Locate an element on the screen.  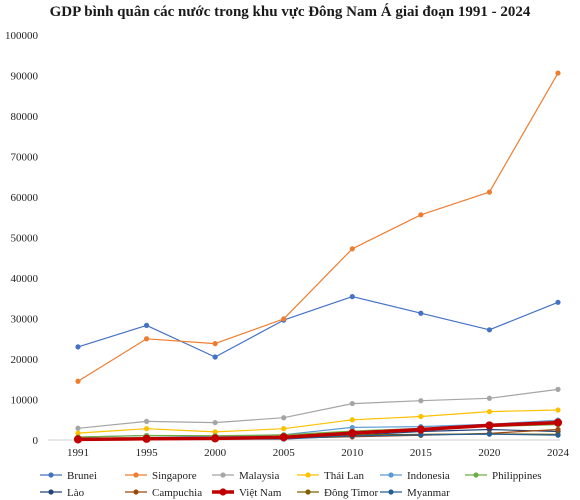
x-tick-label: 1995 is located at coordinates (147, 453).